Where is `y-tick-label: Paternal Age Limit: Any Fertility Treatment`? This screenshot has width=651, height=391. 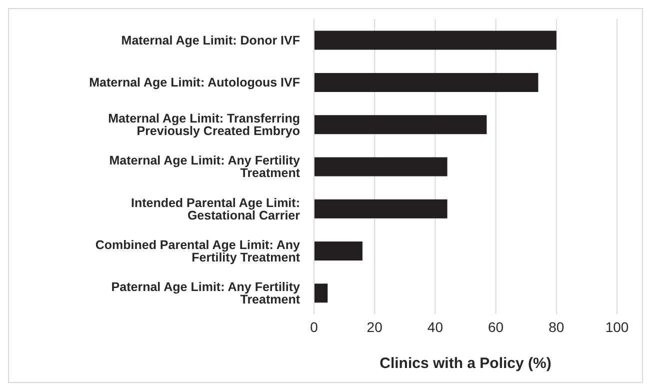
y-tick-label: Paternal Age Limit: Any Fertility Treatment is located at coordinates (206, 293).